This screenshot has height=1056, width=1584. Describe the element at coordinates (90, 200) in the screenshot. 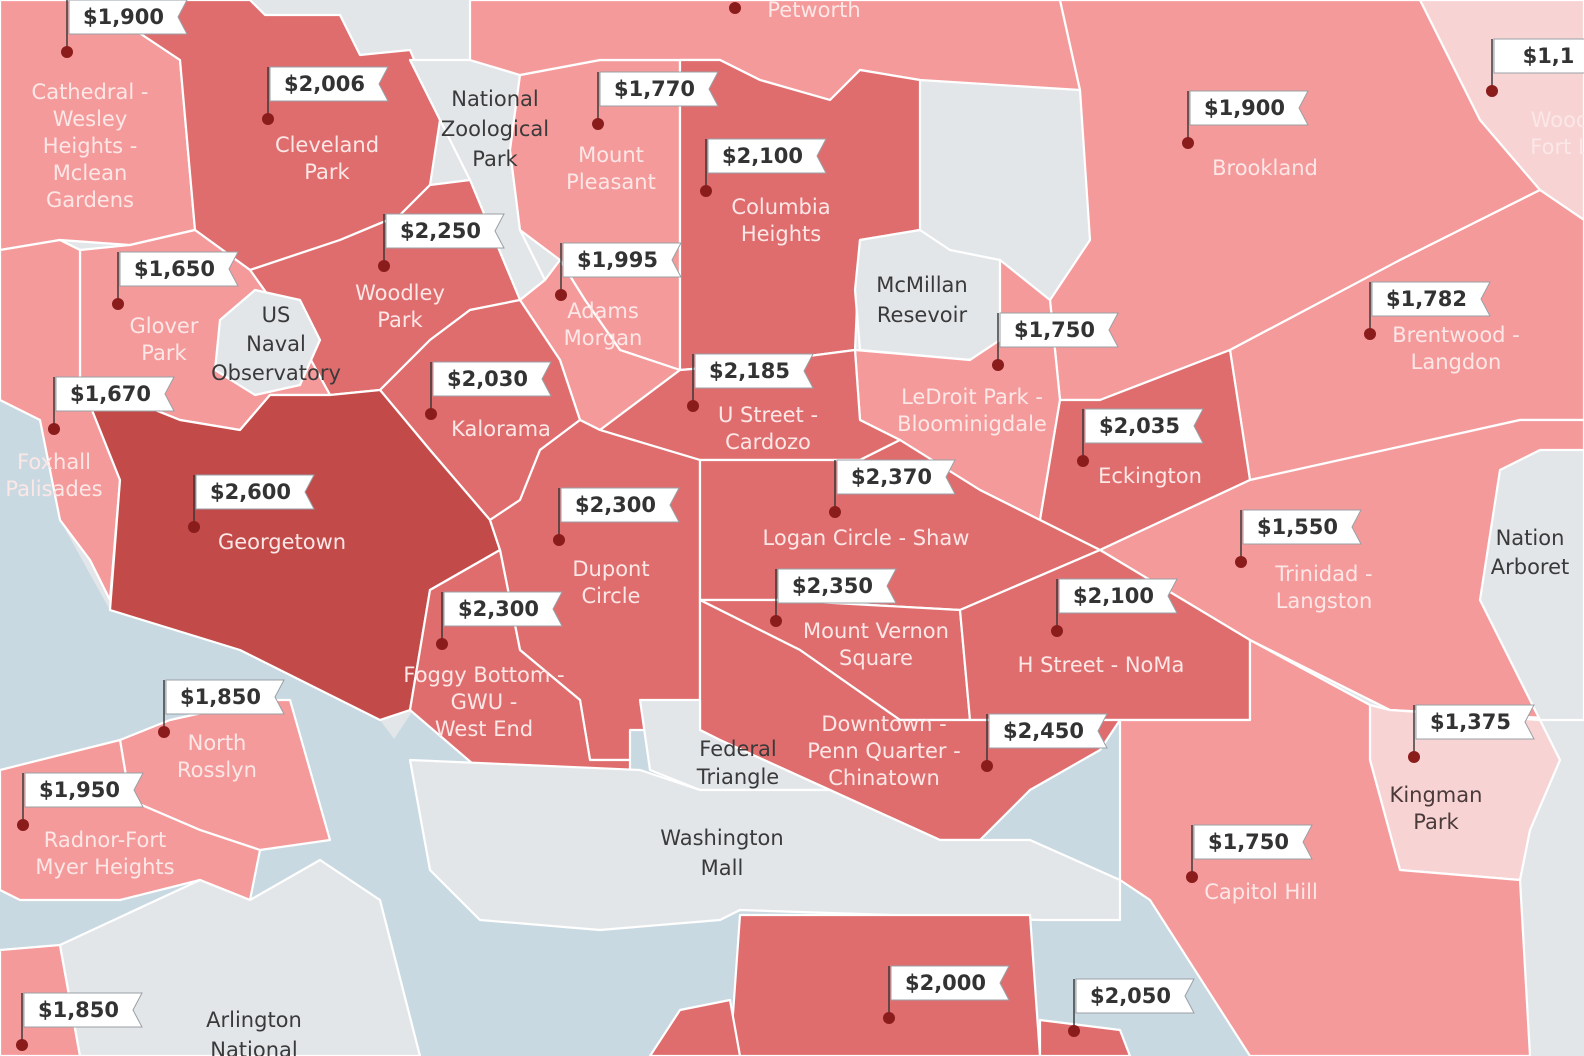

I see `neighborhood-label: Gardens` at that location.